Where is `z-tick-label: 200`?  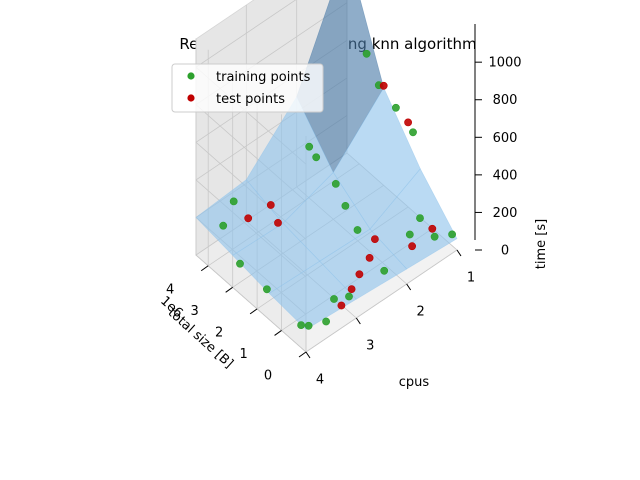
z-tick-label: 200 is located at coordinates (505, 213).